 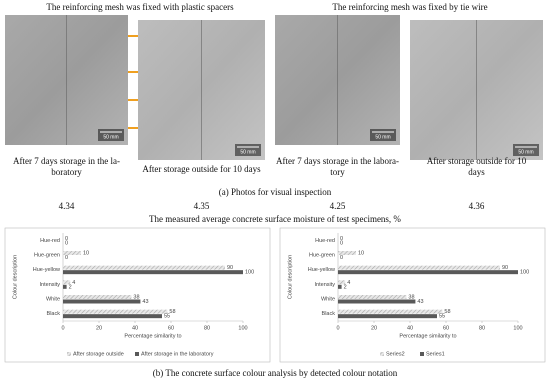 I want to click on photo-caption: tory, so click(x=337, y=172).